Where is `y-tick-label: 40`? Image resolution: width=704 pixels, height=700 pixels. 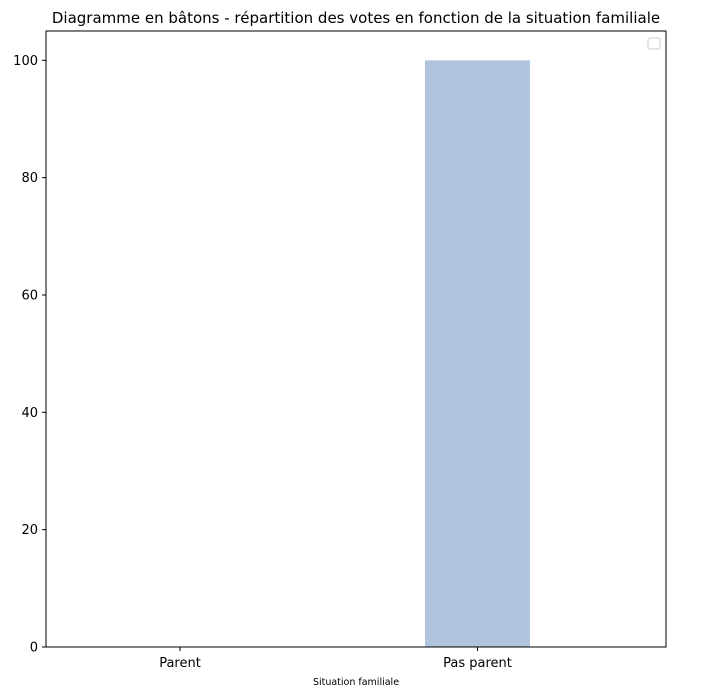
y-tick-label: 40 is located at coordinates (29, 413).